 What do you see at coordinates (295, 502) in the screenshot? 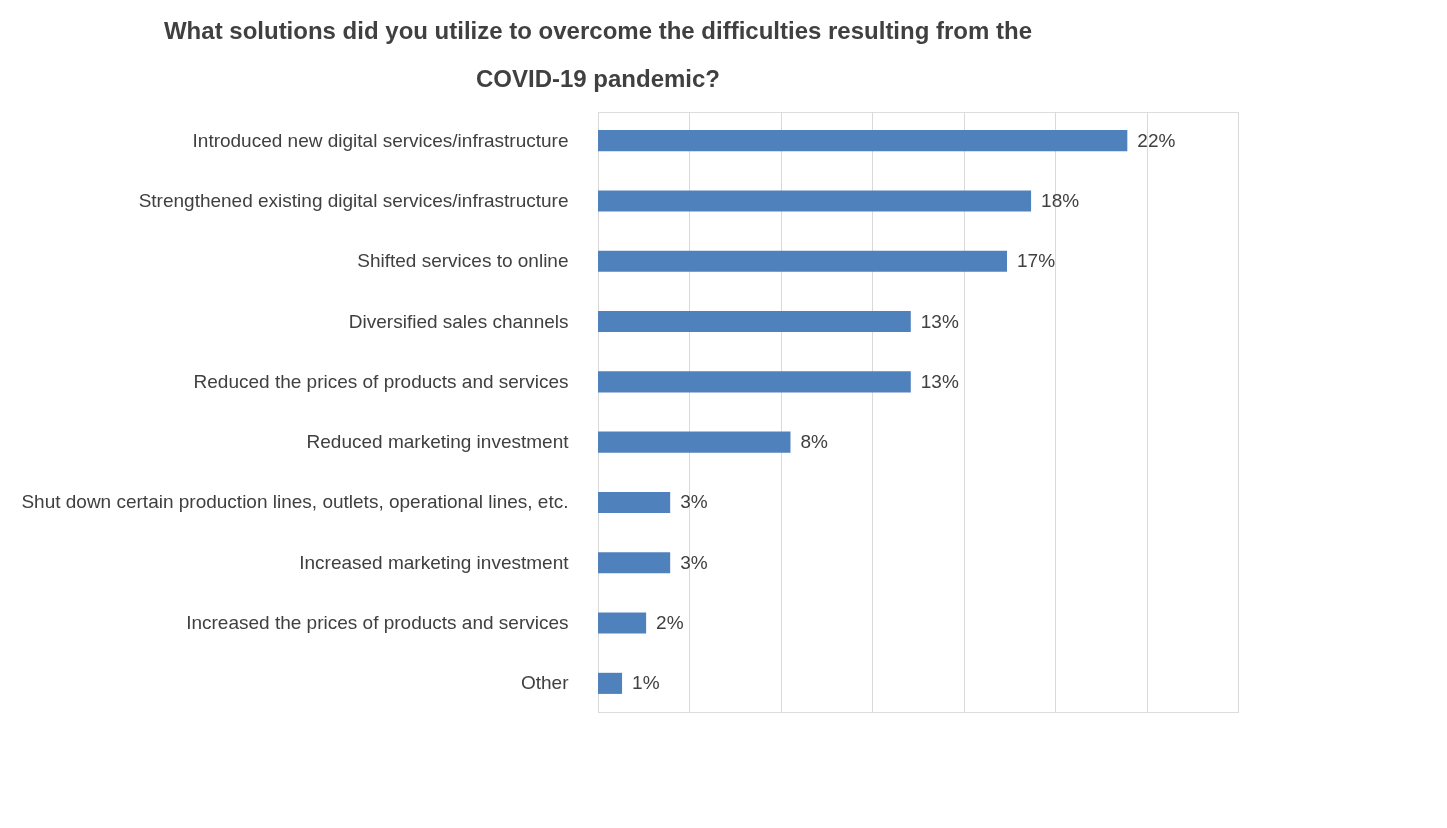
I see `y-tick-label: Shut down certain production lines, outlets, operational lines, etc.` at bounding box center [295, 502].